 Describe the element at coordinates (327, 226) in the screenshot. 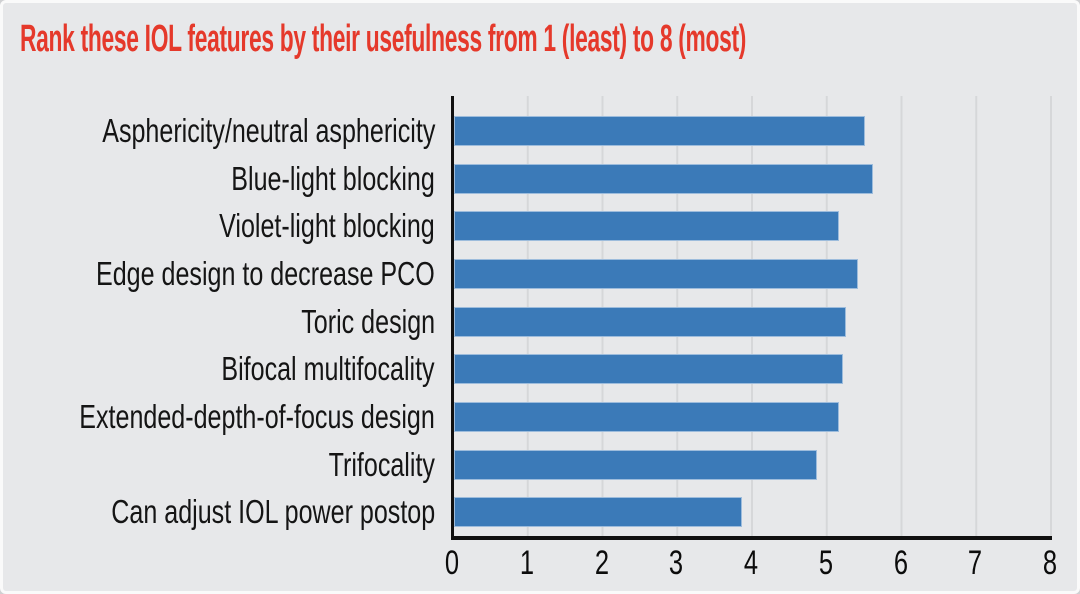

I see `category-label: Violet-light blocking` at that location.